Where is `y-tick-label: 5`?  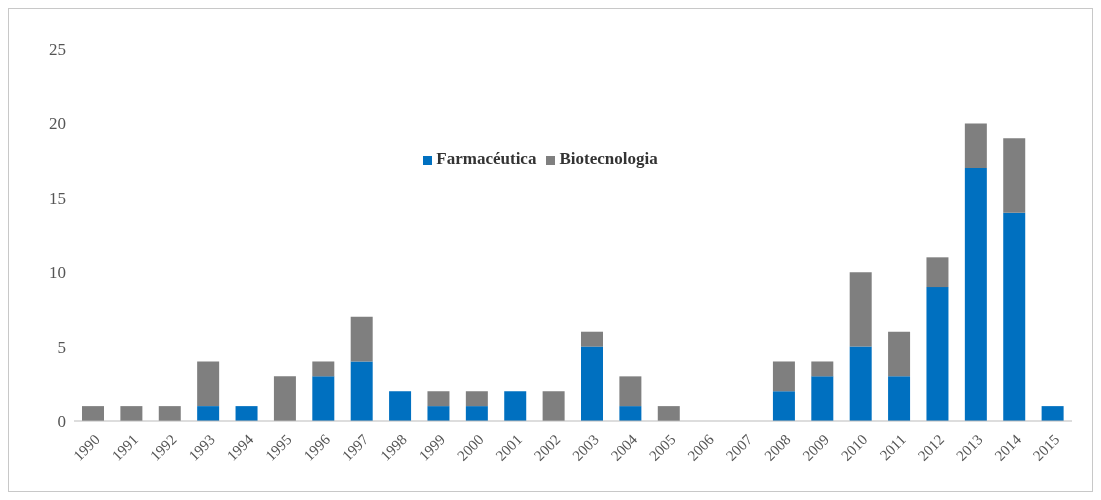
y-tick-label: 5 is located at coordinates (61, 347).